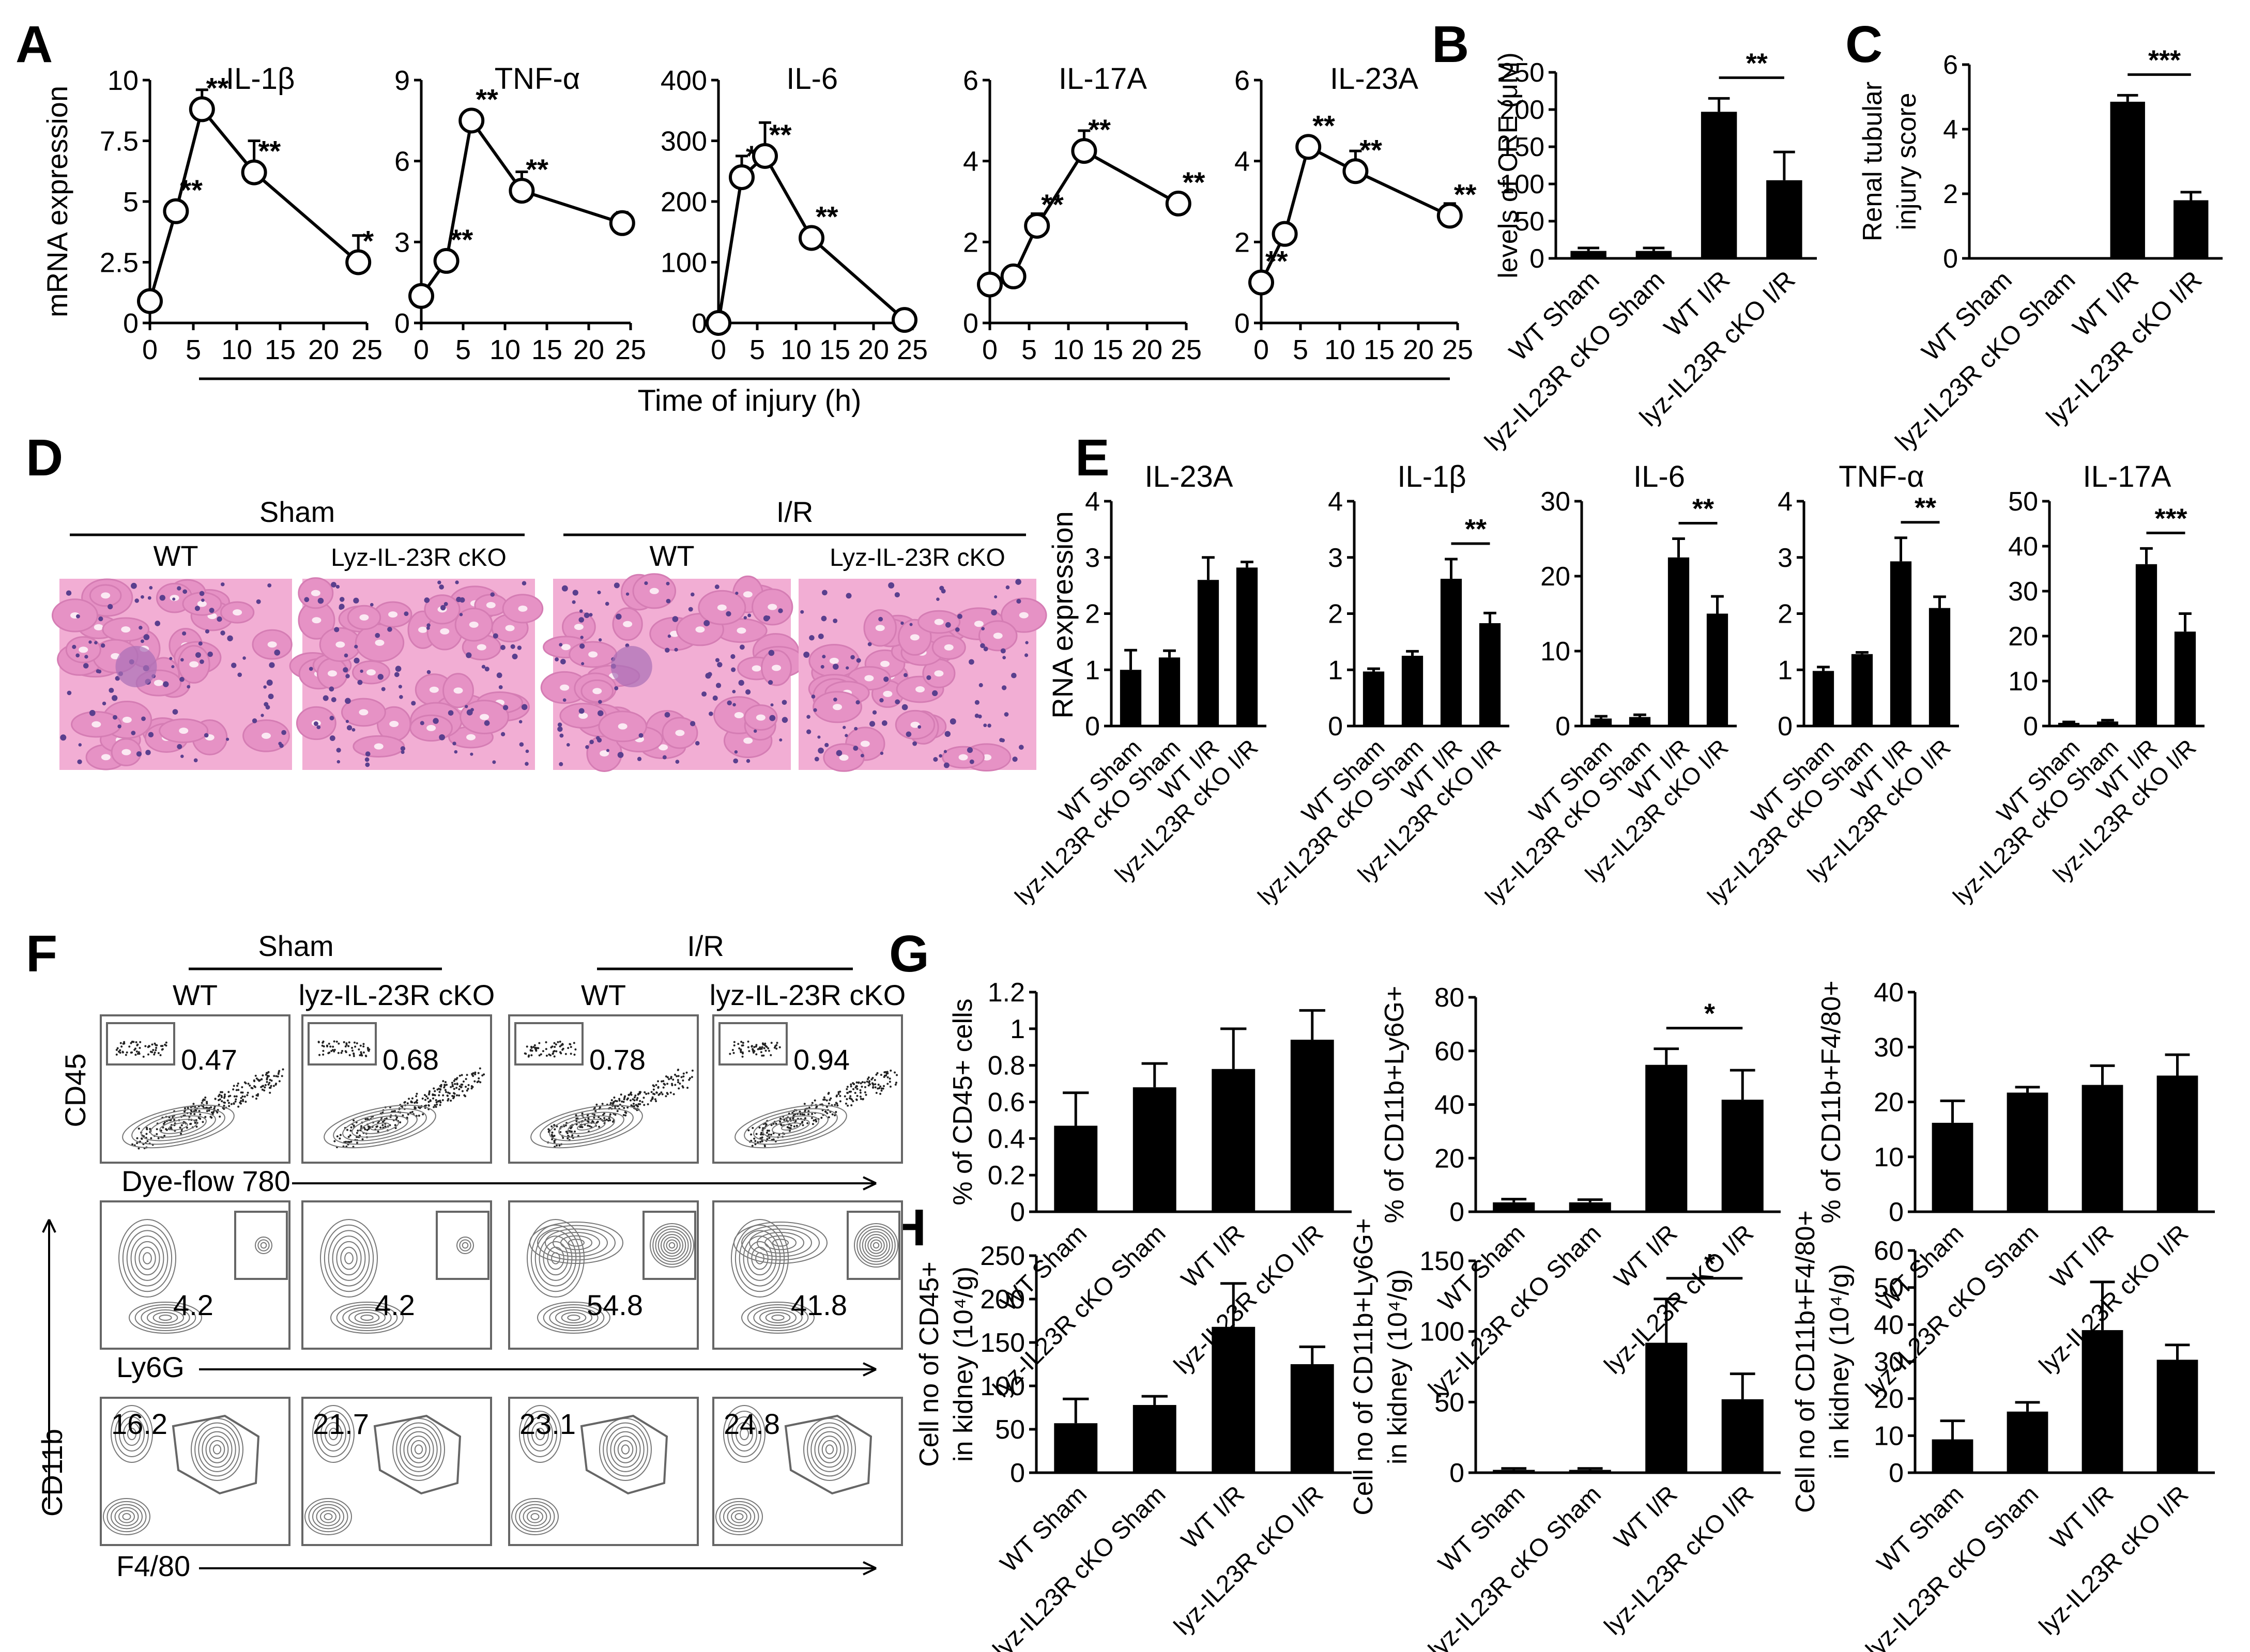 Image resolution: width=2250 pixels, height=1652 pixels. I want to click on x-tick-label: 20, so click(324, 350).